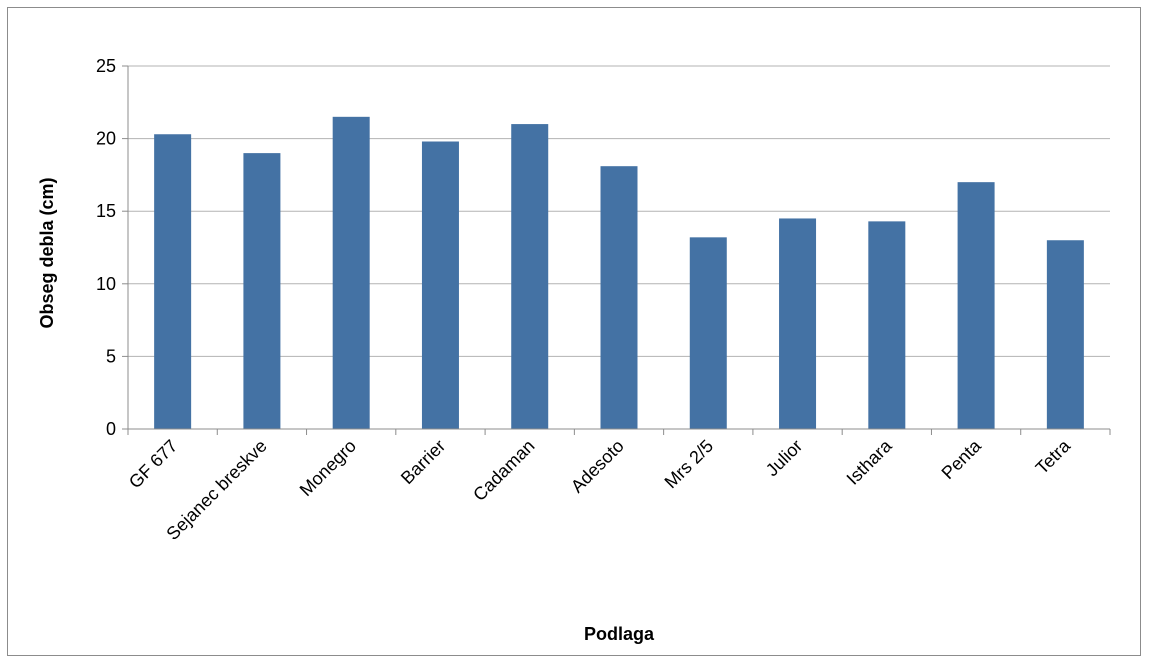 The image size is (1150, 665). What do you see at coordinates (503, 470) in the screenshot?
I see `x-tick-label: Cadaman` at bounding box center [503, 470].